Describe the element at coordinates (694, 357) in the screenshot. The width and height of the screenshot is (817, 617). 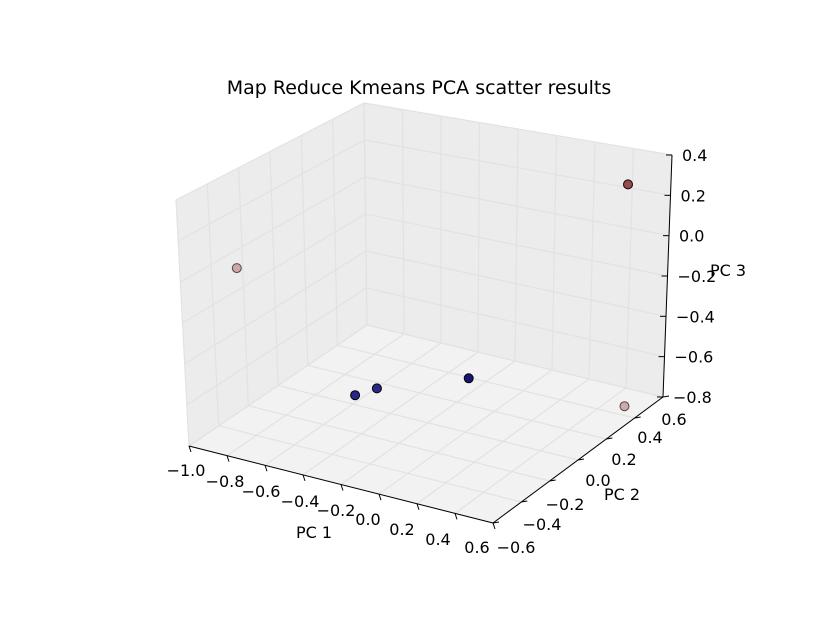
I see `z-tick-label: −0.6` at that location.